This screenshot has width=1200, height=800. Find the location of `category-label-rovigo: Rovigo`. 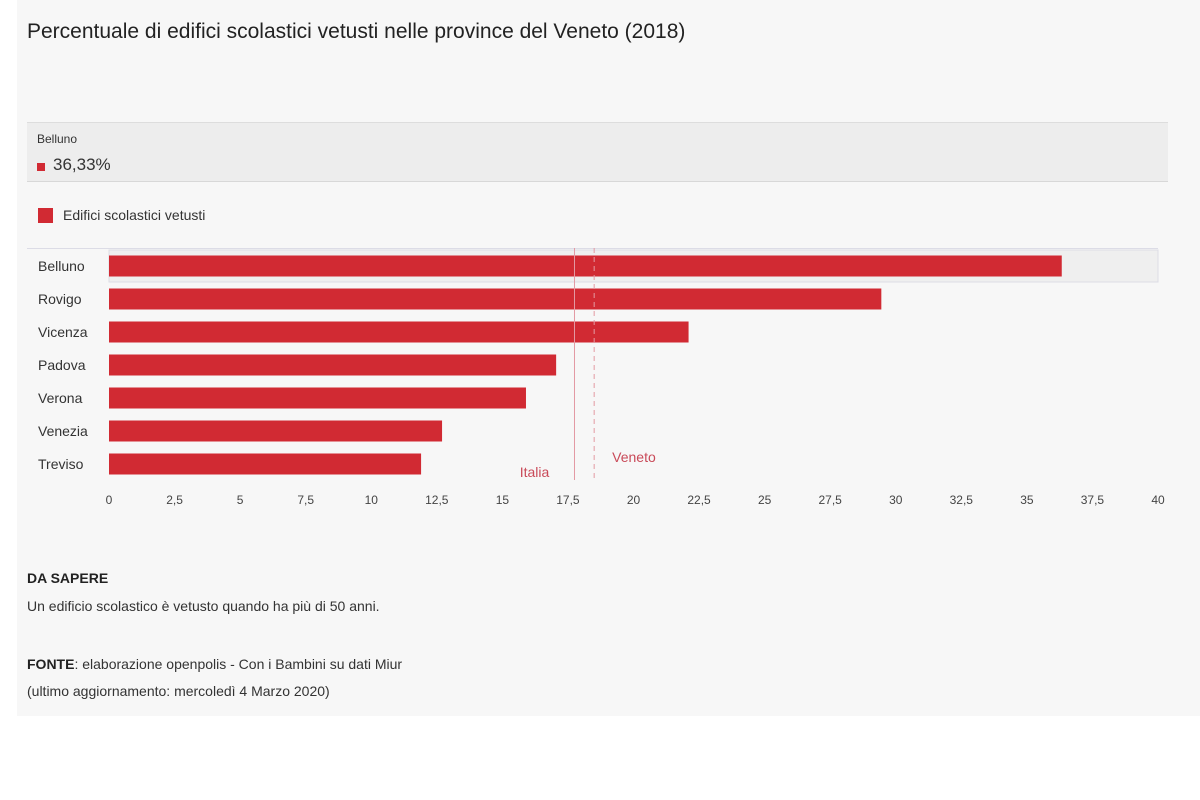

category-label-rovigo: Rovigo is located at coordinates (60, 299).